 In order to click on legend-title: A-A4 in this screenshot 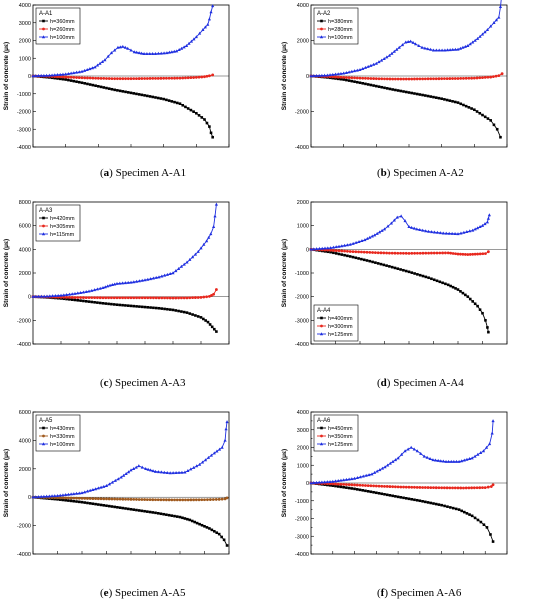, I will do `click(324, 311)`.